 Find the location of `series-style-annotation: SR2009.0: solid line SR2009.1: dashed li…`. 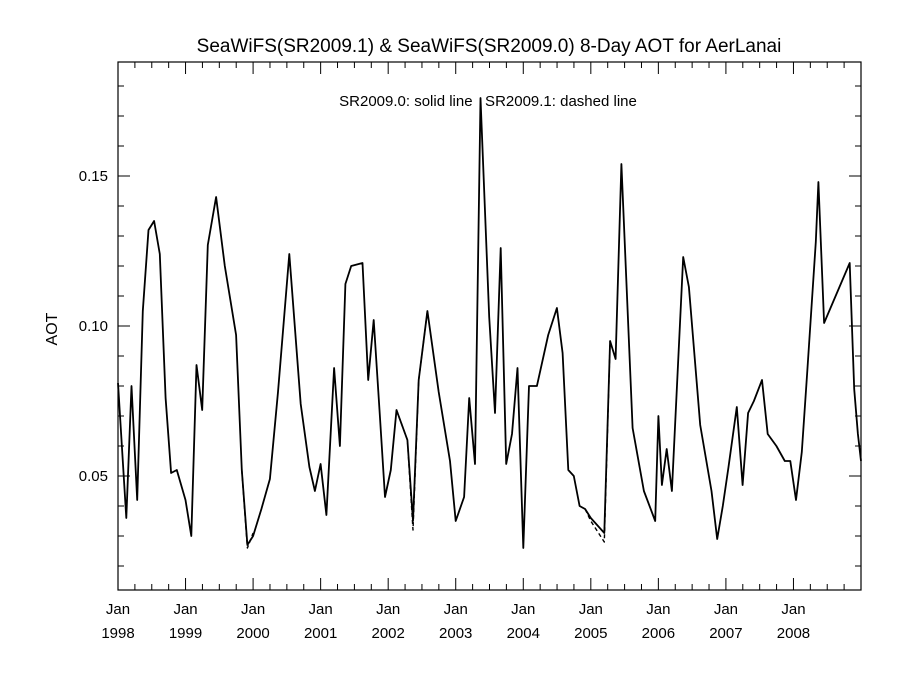

series-style-annotation: SR2009.0: solid line SR2009.1: dashed li… is located at coordinates (488, 101).